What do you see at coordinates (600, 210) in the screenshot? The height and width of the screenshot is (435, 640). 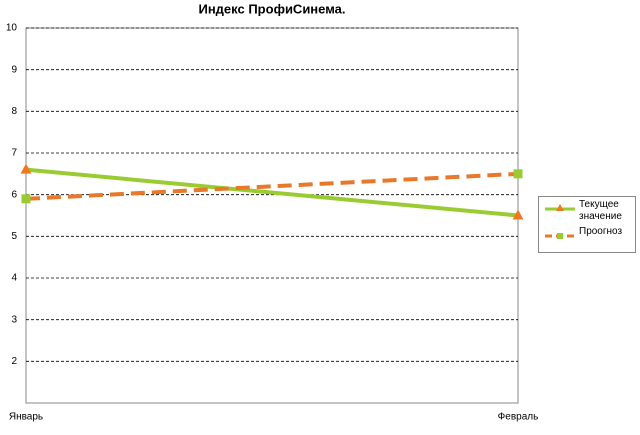 I see `legend-label: Текущее значение` at bounding box center [600, 210].